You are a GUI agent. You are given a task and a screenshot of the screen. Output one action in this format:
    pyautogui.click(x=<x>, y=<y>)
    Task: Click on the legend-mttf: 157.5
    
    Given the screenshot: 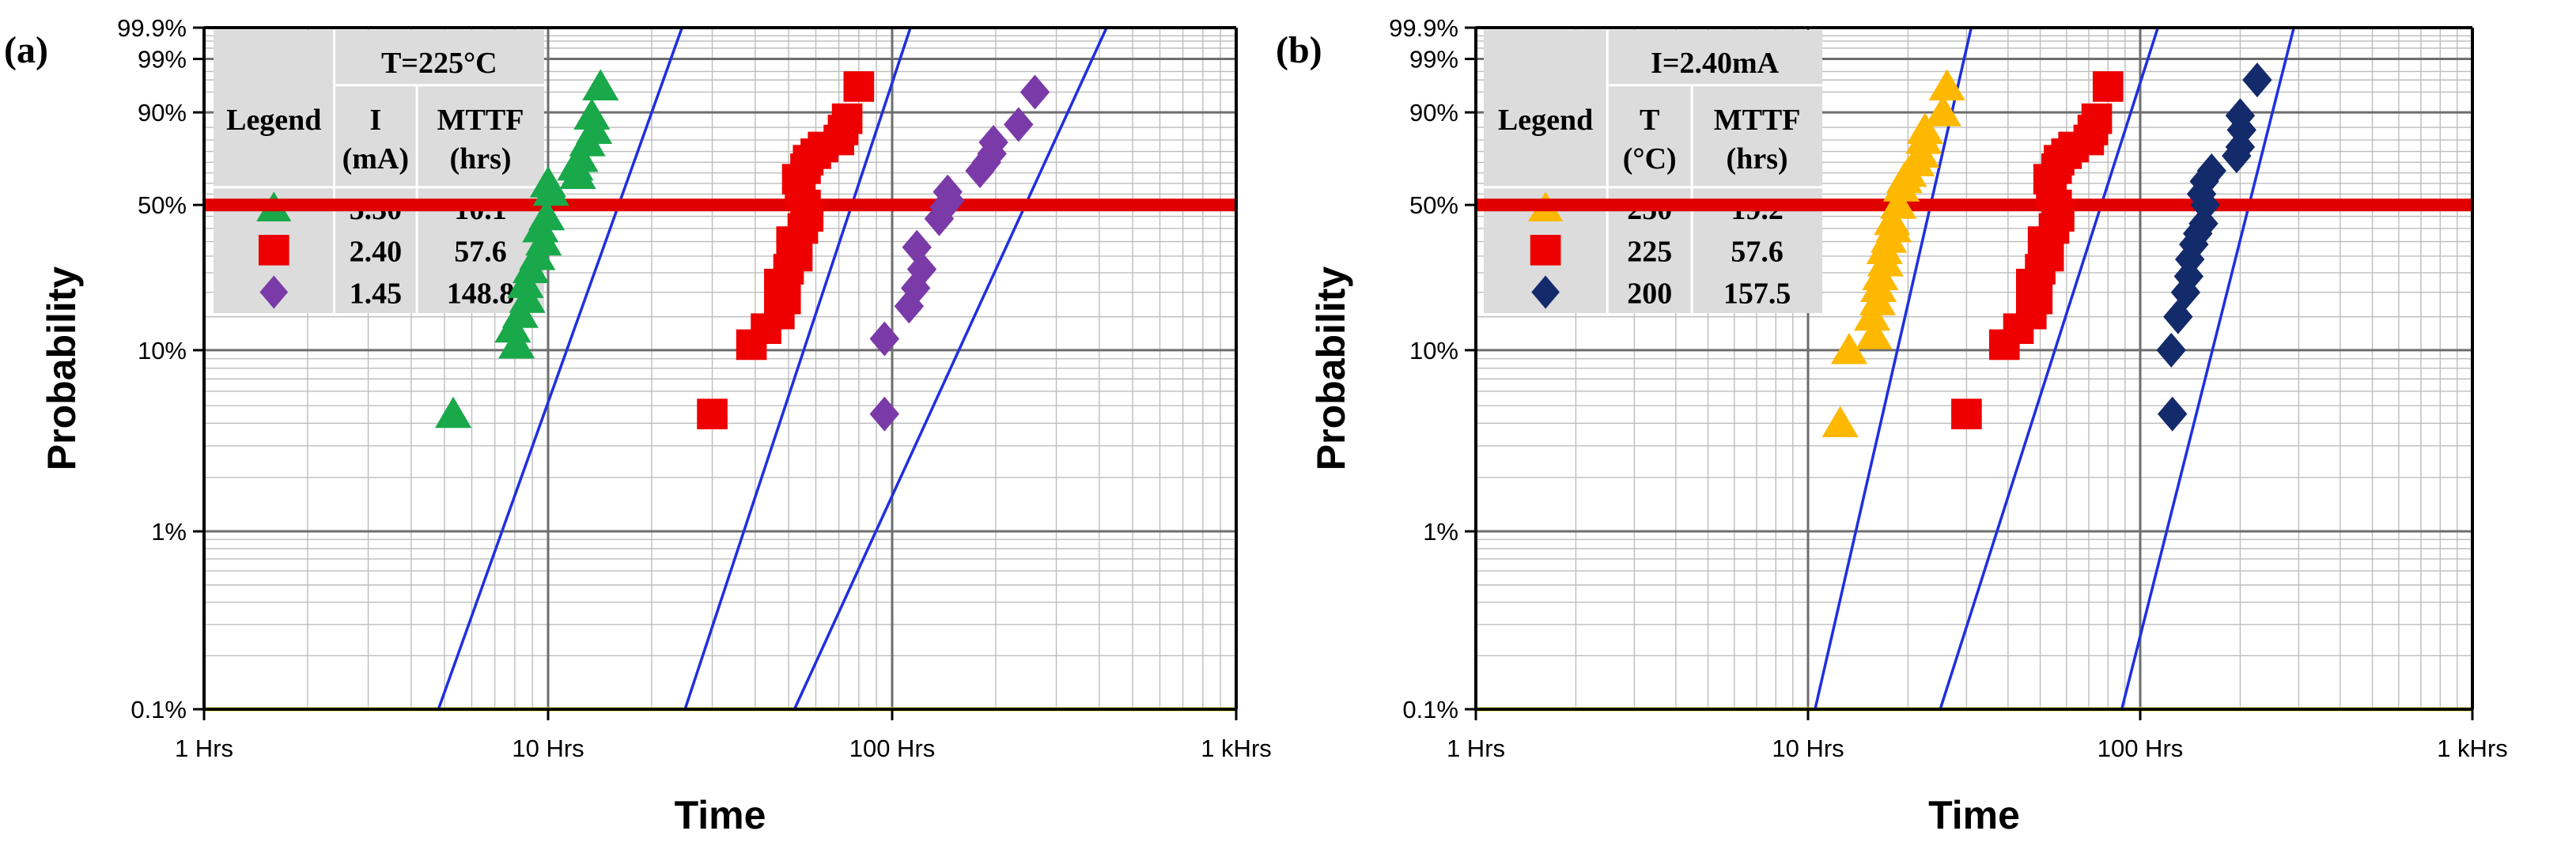 What is the action you would take?
    pyautogui.click(x=1757, y=293)
    